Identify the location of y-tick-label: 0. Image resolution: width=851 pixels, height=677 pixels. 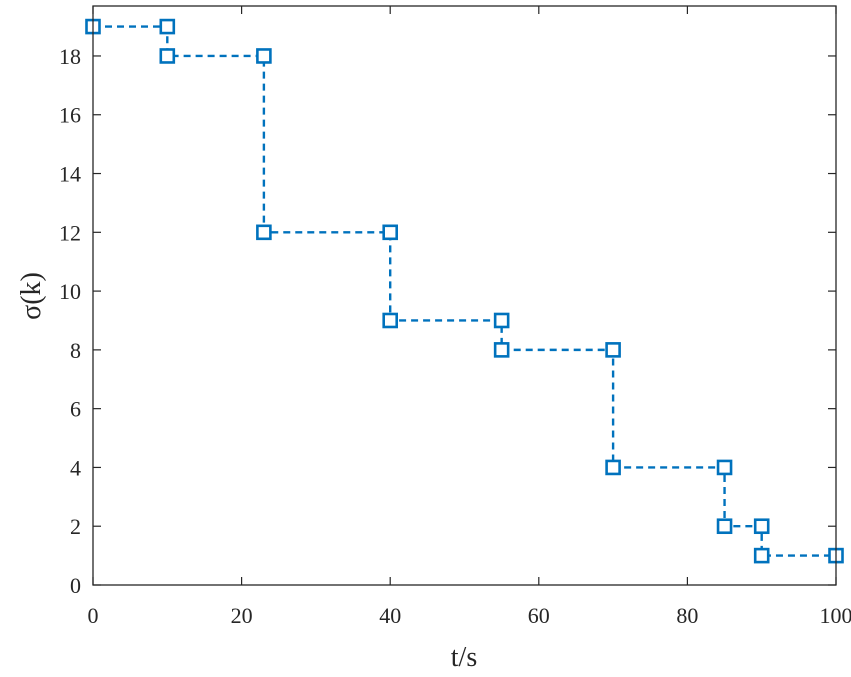
(75, 585).